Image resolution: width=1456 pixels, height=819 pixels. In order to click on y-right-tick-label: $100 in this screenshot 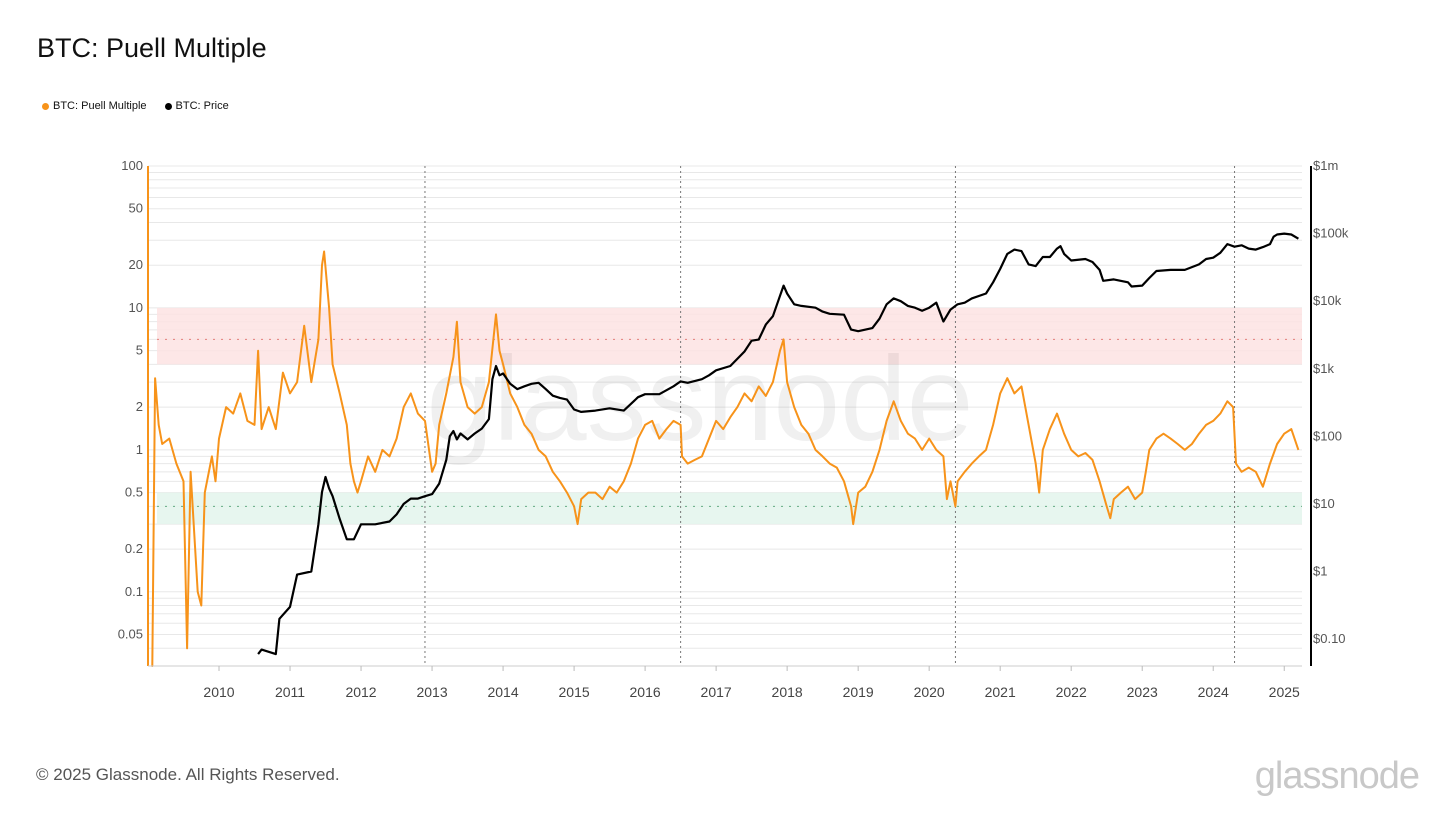, I will do `click(1327, 435)`.